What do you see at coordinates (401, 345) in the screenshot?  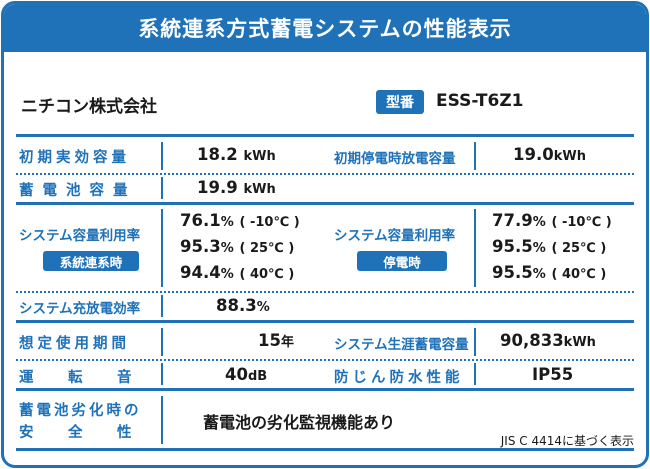 I see `lifetime-storage-label: システム生涯蓄電容量` at bounding box center [401, 345].